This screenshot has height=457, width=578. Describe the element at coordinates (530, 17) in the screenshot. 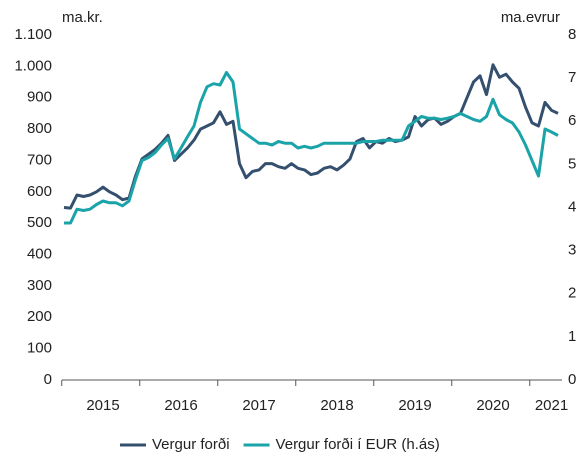

I see `y2-axis-label: ma.evrur` at that location.